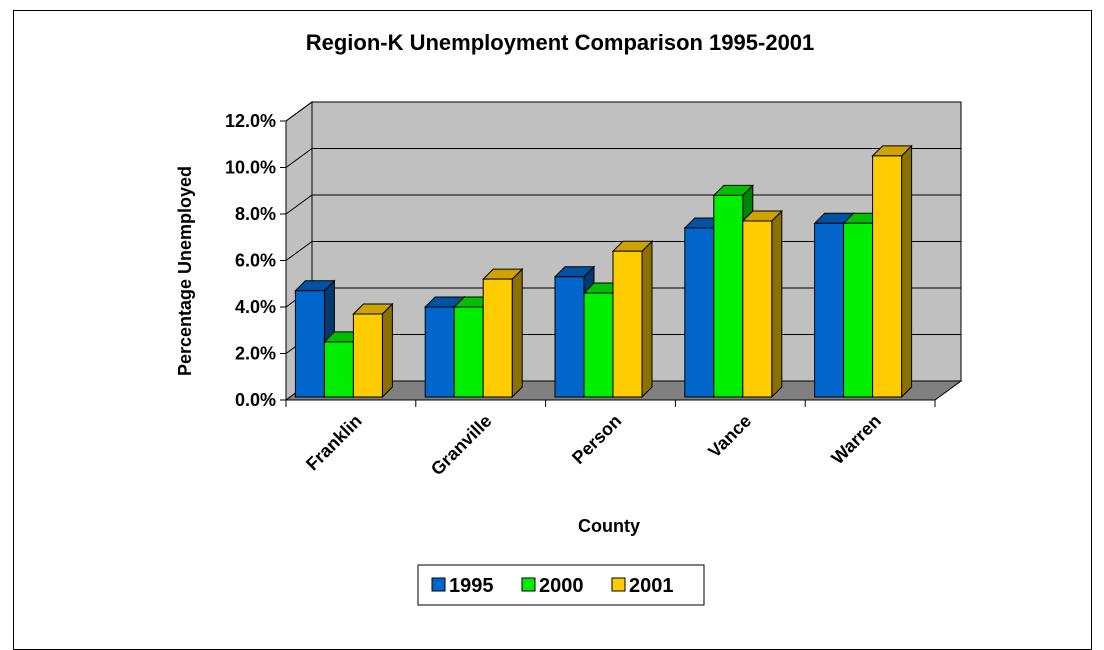 The width and height of the screenshot is (1104, 650). What do you see at coordinates (729, 436) in the screenshot?
I see `x-tick-label: Vance` at bounding box center [729, 436].